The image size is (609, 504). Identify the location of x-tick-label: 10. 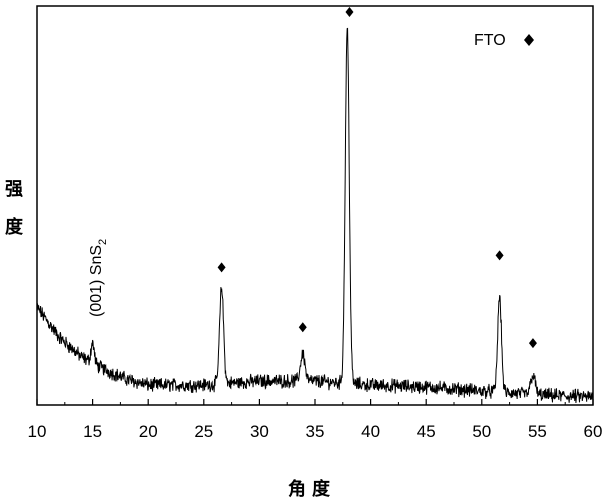
(37, 431).